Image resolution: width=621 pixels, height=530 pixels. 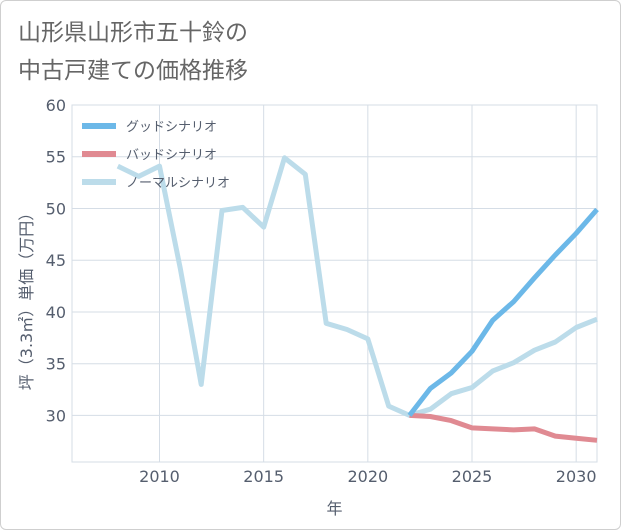 I want to click on legend-label: グッドシナリオ, so click(x=171, y=127).